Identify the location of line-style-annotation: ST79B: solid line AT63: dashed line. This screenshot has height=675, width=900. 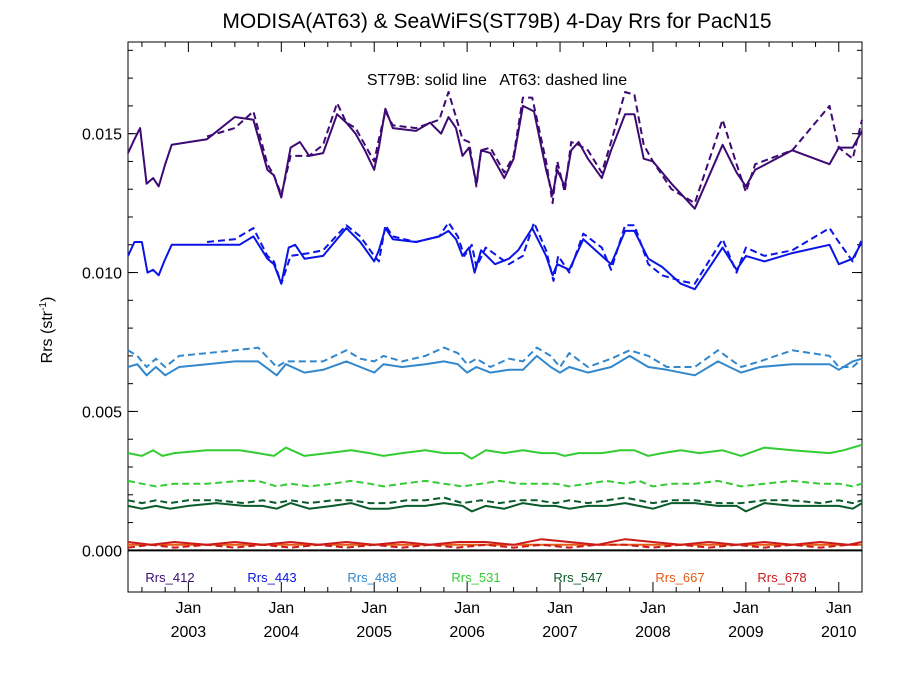
(497, 80).